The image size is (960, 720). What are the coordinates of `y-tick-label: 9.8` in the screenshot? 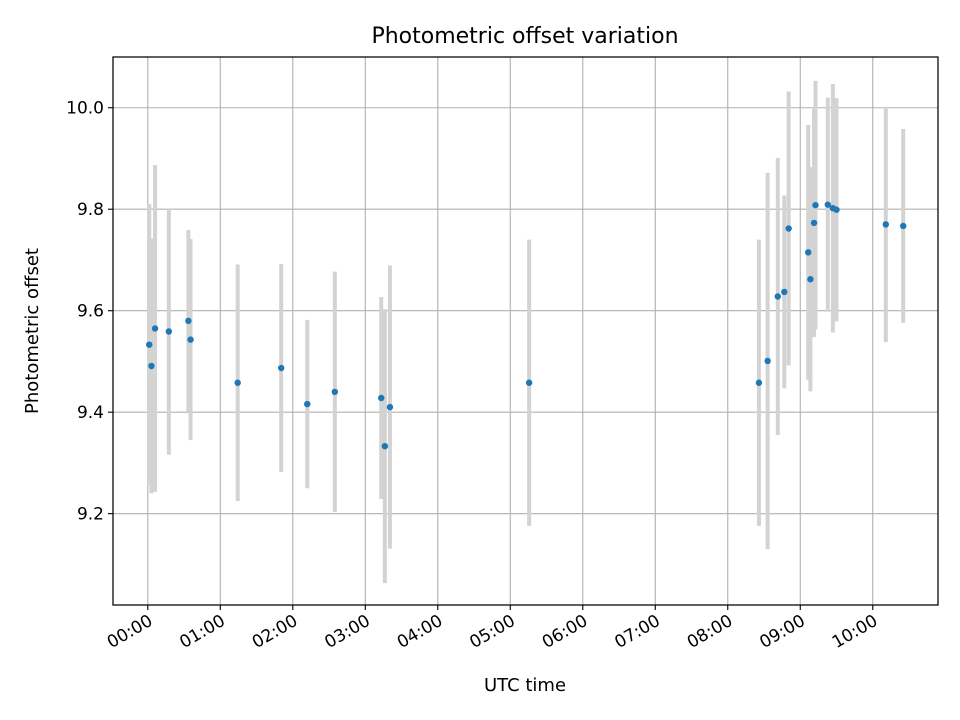 It's located at (90, 210).